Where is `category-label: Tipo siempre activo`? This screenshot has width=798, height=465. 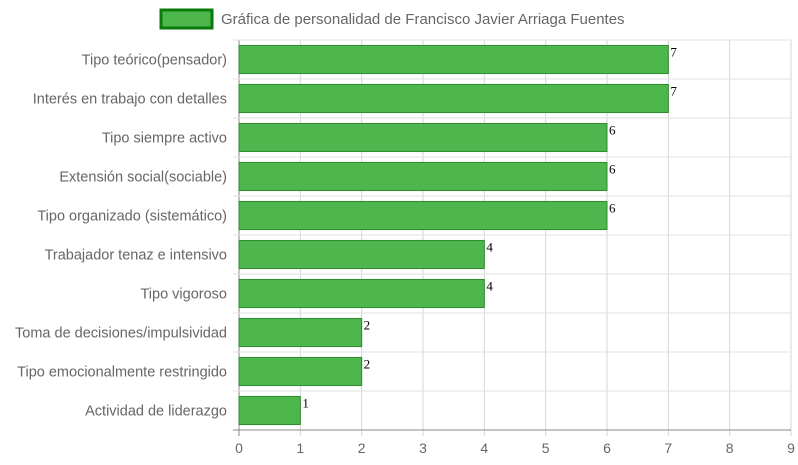 category-label: Tipo siempre activo is located at coordinates (164, 139).